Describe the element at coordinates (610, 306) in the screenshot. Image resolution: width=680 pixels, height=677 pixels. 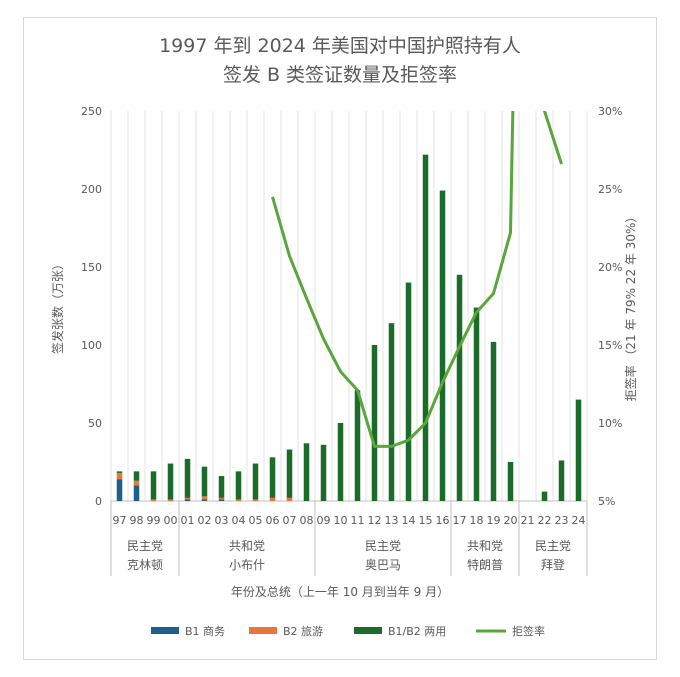
I see `y-axis-right: 5% 10% 15% 20% 25% 30%` at that location.